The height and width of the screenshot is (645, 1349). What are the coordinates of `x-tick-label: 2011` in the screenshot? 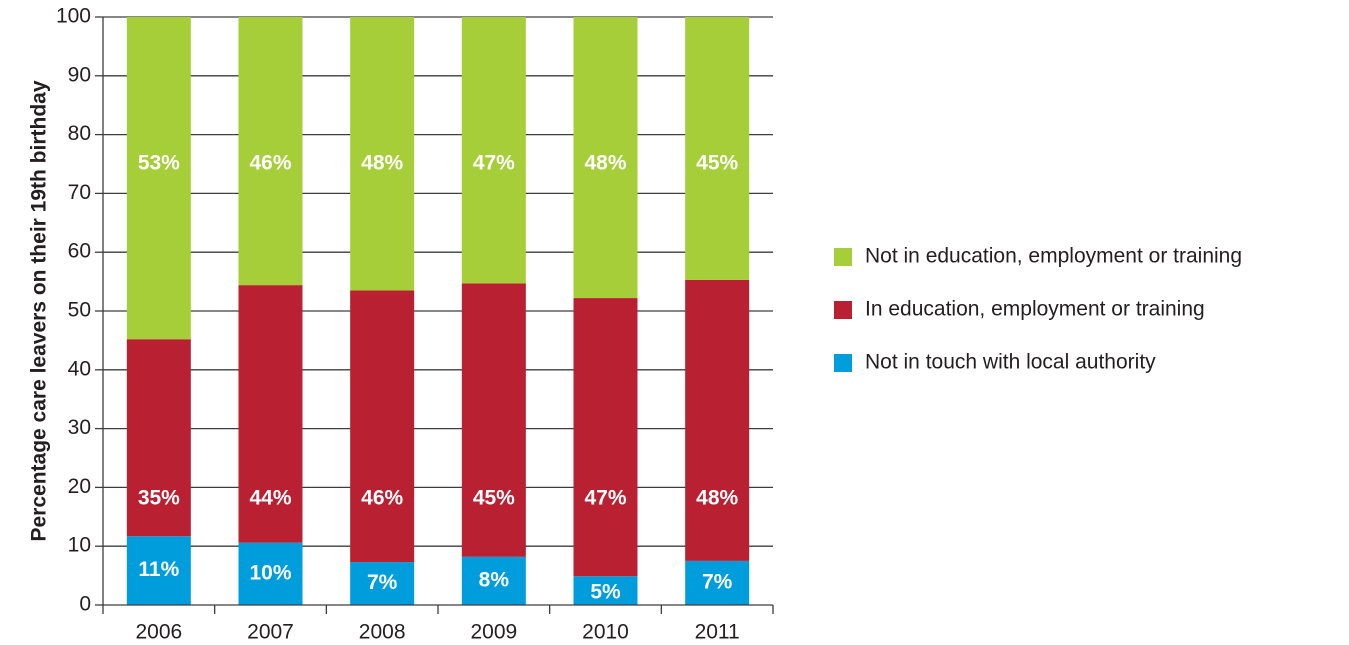 It's located at (717, 632).